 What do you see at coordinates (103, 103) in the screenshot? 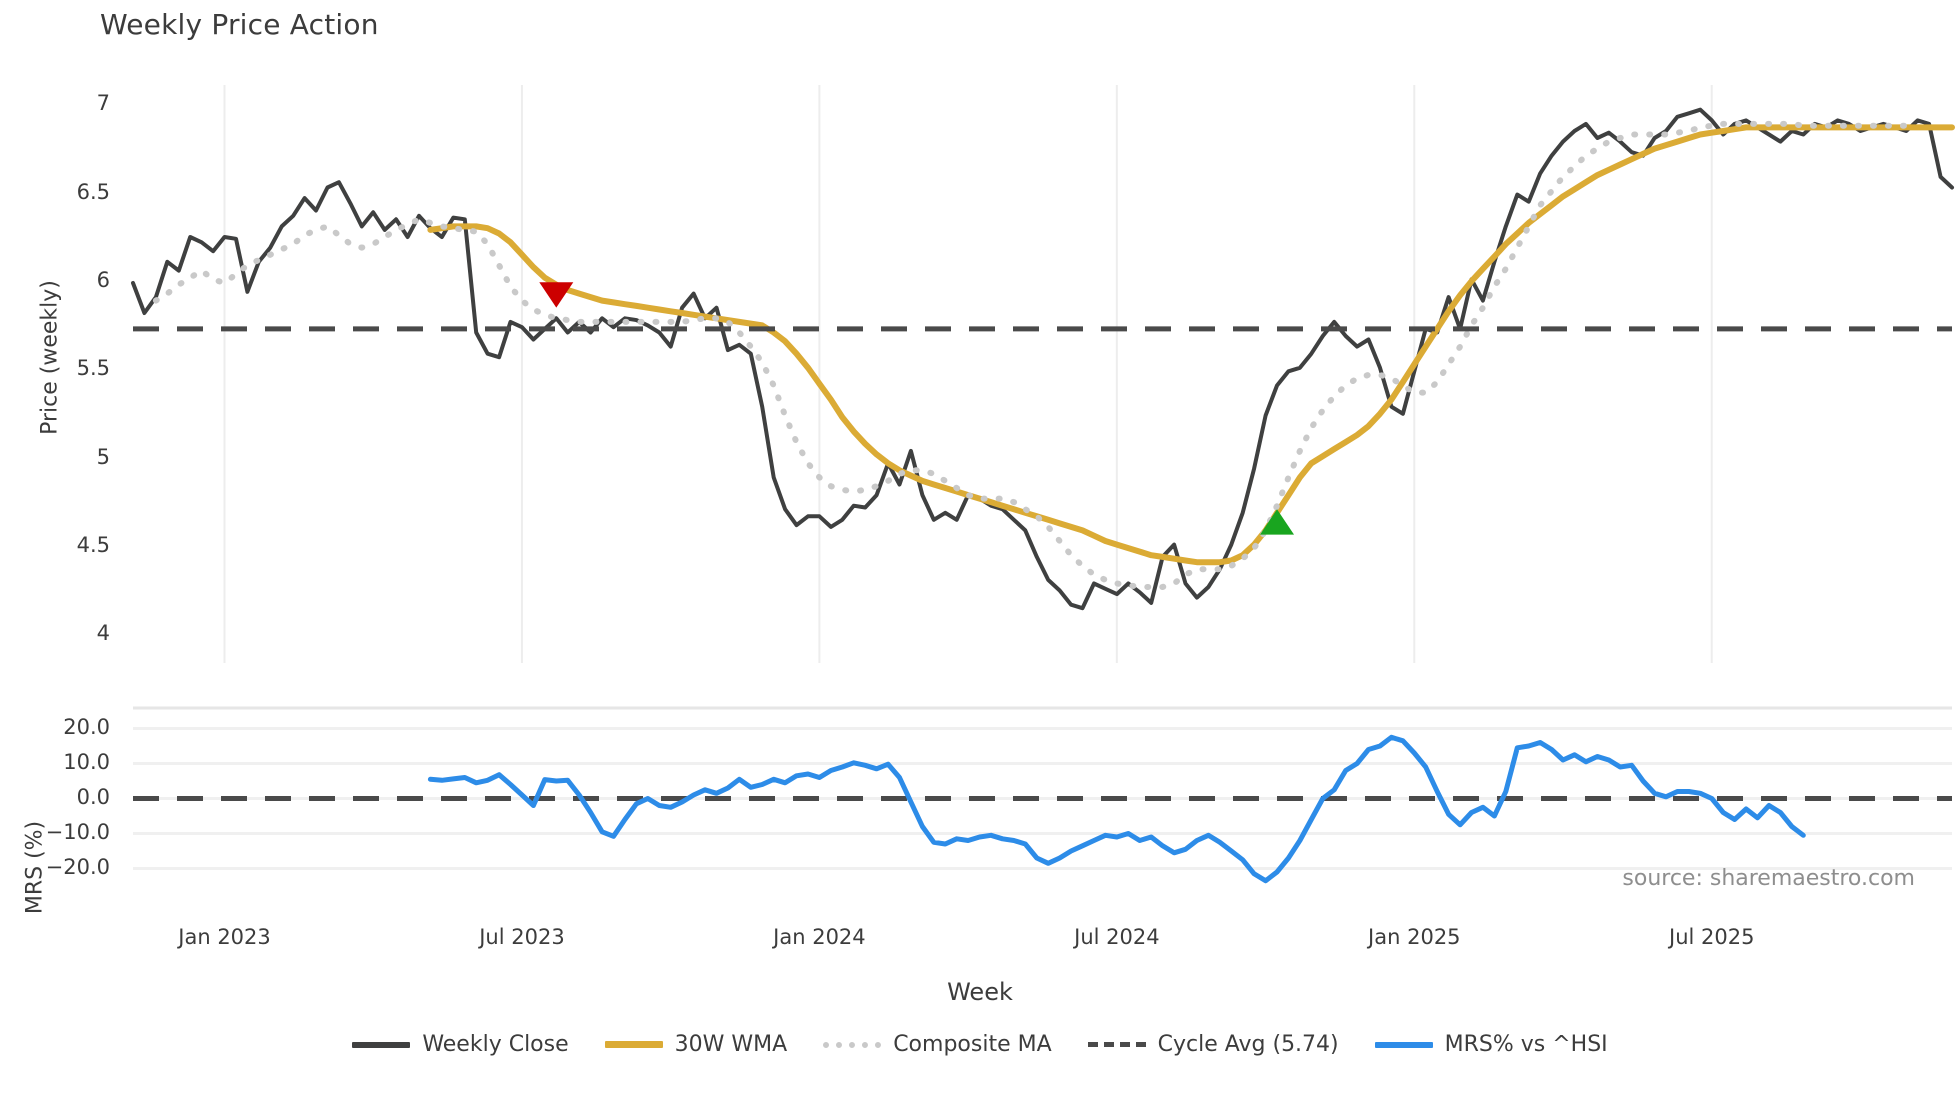
I see `price-y-tick: 7` at bounding box center [103, 103].